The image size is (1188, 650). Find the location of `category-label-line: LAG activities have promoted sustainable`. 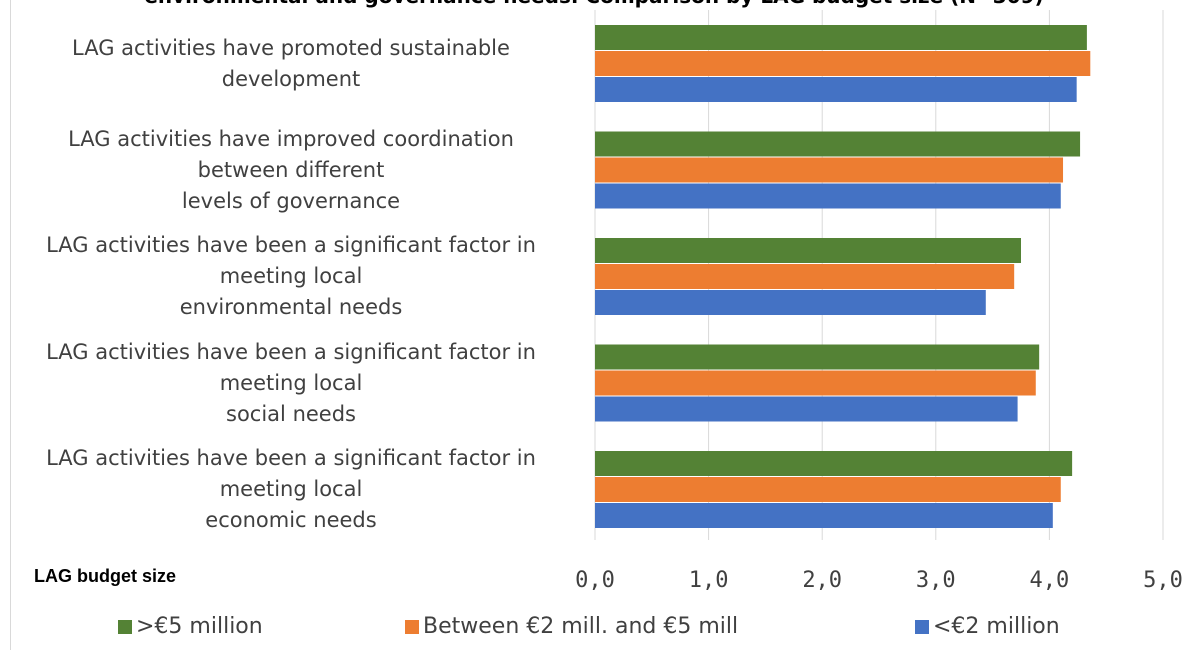

category-label-line: LAG activities have promoted sustainable is located at coordinates (291, 47).